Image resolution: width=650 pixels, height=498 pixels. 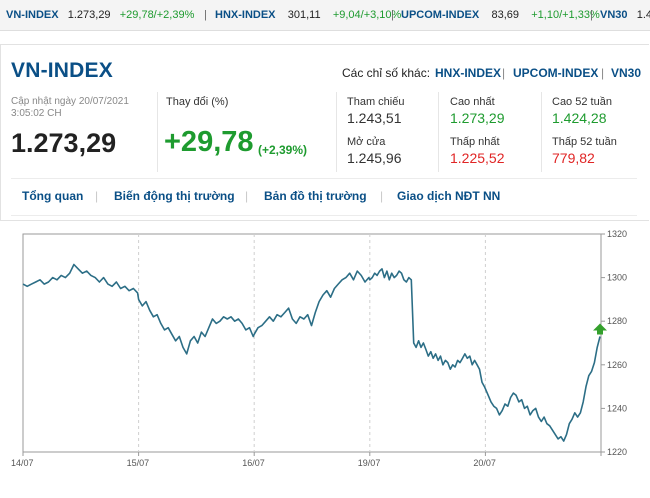 I want to click on stat-low: Thấp nhất 1.225,52, so click(x=477, y=151).